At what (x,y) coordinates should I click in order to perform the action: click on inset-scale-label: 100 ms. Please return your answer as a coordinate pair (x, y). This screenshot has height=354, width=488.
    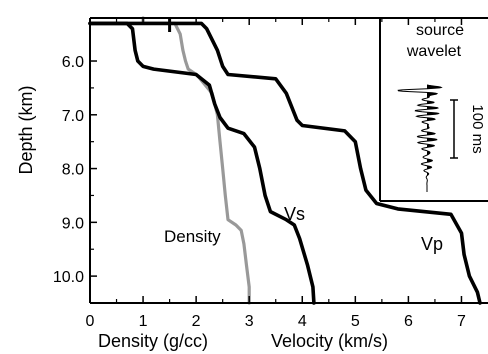
    Looking at the image, I should click on (477, 128).